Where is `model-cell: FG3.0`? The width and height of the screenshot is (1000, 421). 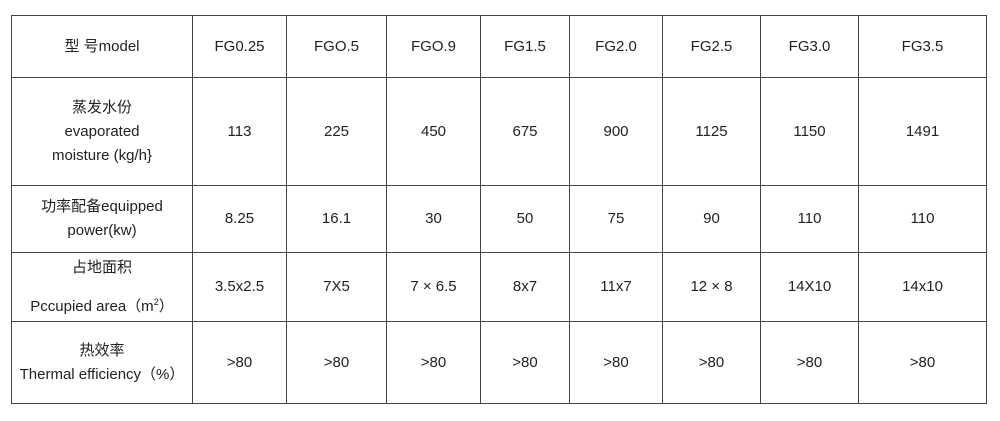 model-cell: FG3.0 is located at coordinates (809, 46).